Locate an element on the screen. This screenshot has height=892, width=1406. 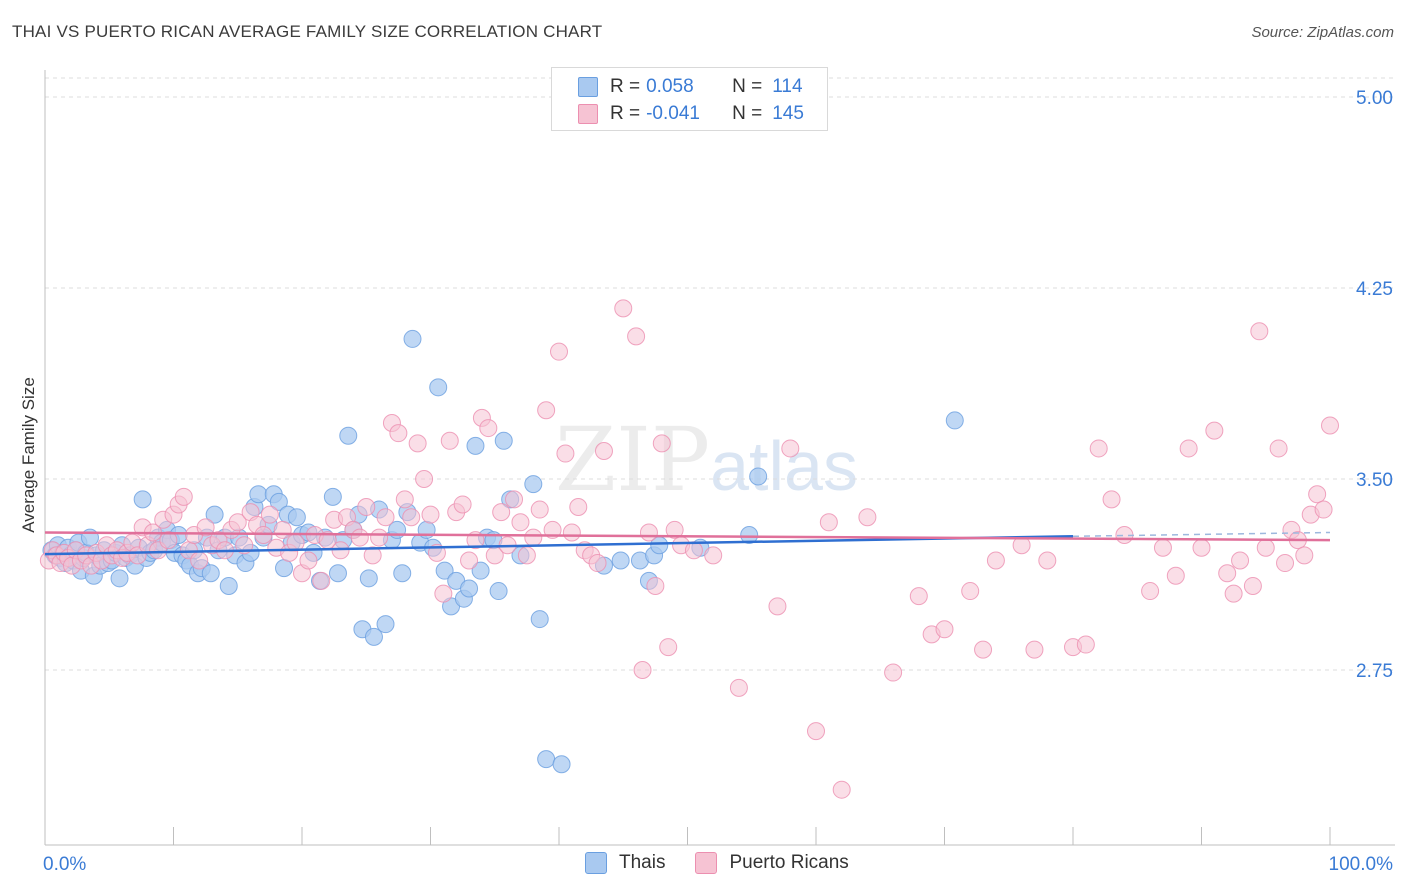
puerto-ricans-legend-swatch is located at coordinates (706, 863).